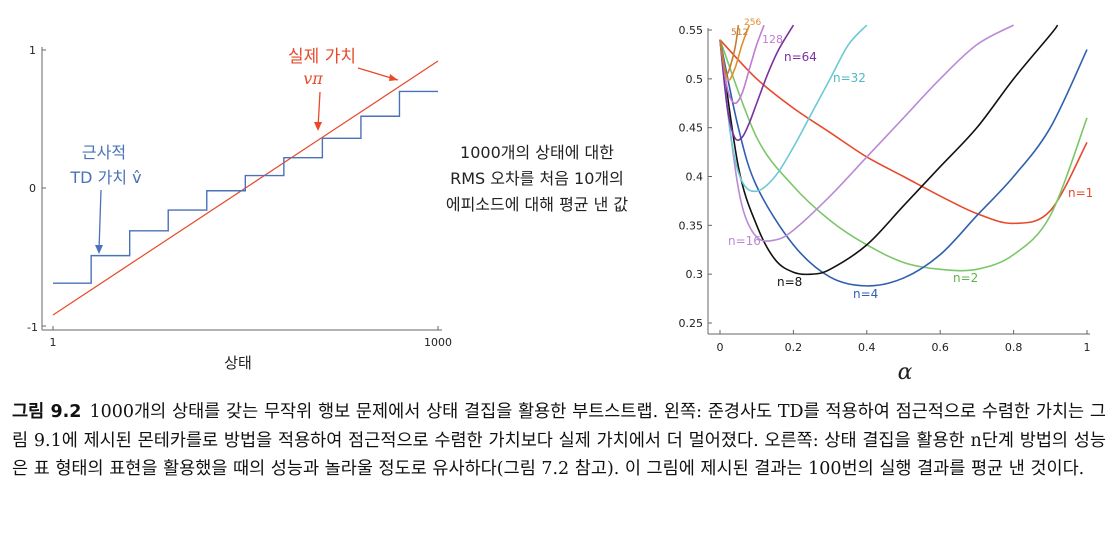 The height and width of the screenshot is (543, 1113). Describe the element at coordinates (940, 347) in the screenshot. I see `right-x-tick-label: 0.6` at that location.